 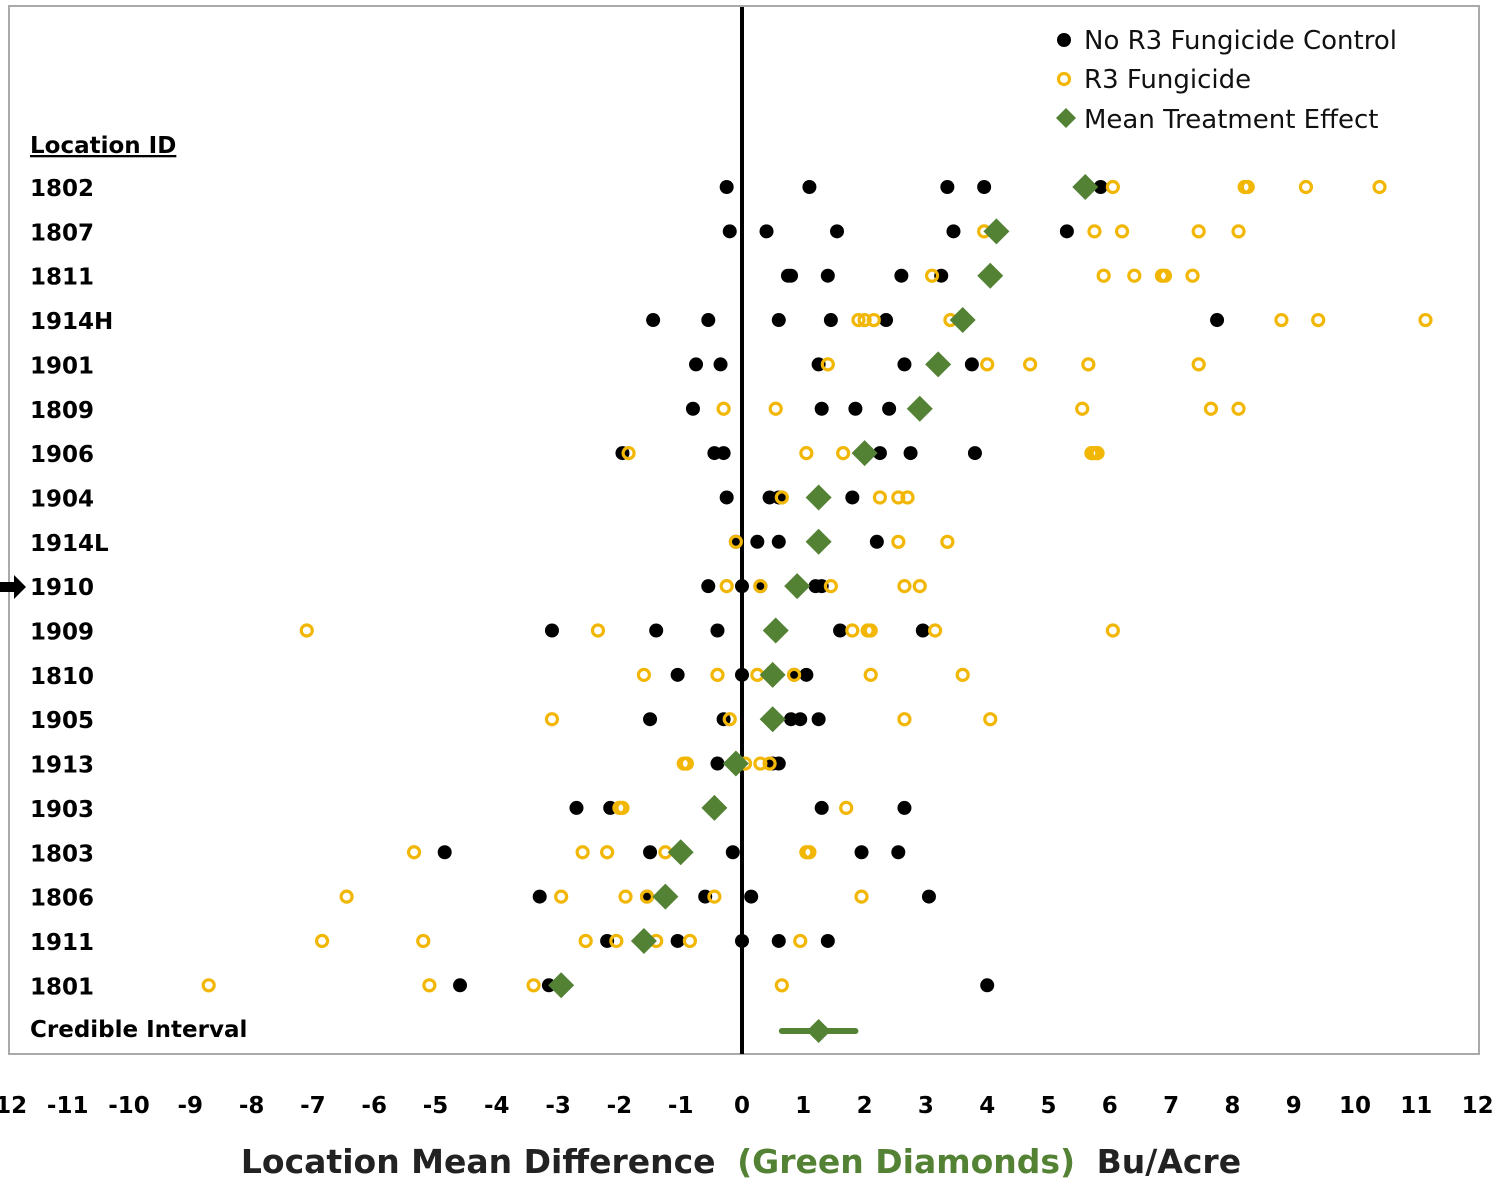 What do you see at coordinates (1231, 120) in the screenshot?
I see `legend-mean-label: Mean Treatment Effect` at bounding box center [1231, 120].